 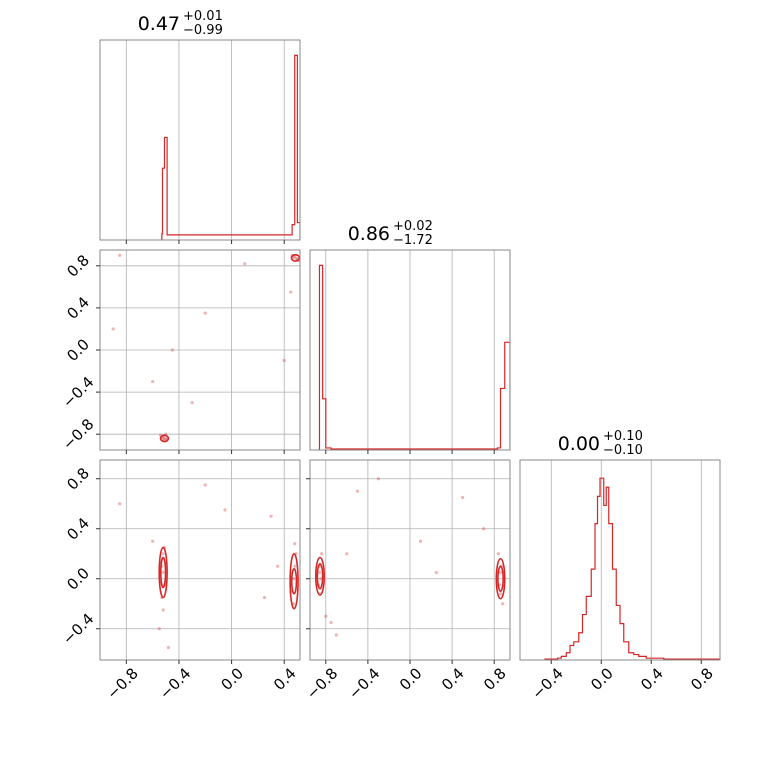 What do you see at coordinates (159, 24) in the screenshot?
I see `param-title-value: 0.47` at bounding box center [159, 24].